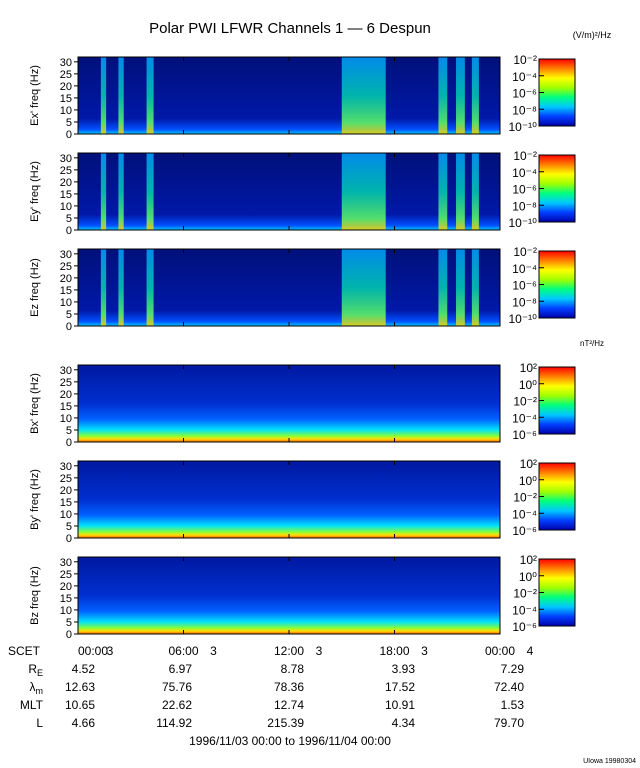 This screenshot has height=768, width=640. I want to click on magnetic-unit-label: nT²/Hz, so click(592, 343).